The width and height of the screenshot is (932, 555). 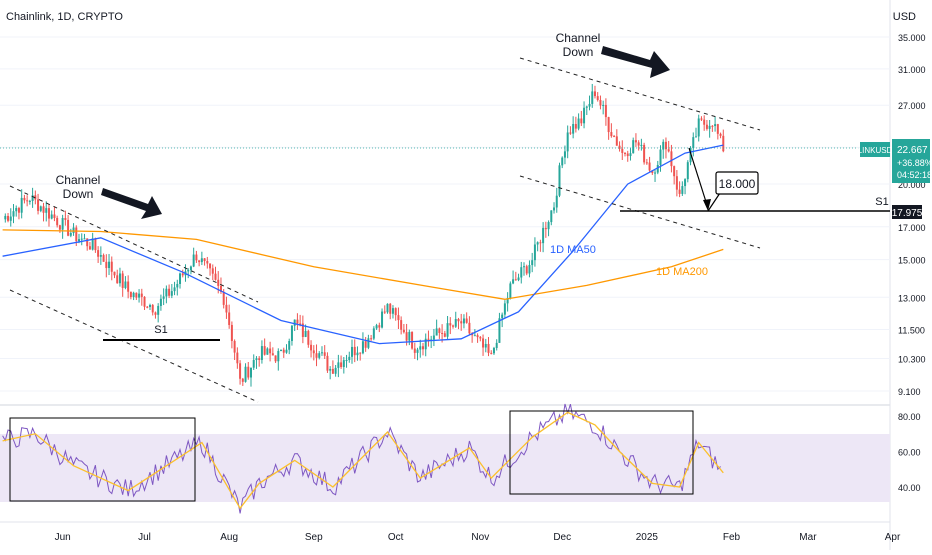 I want to click on channel-left-upper, so click(x=134, y=244).